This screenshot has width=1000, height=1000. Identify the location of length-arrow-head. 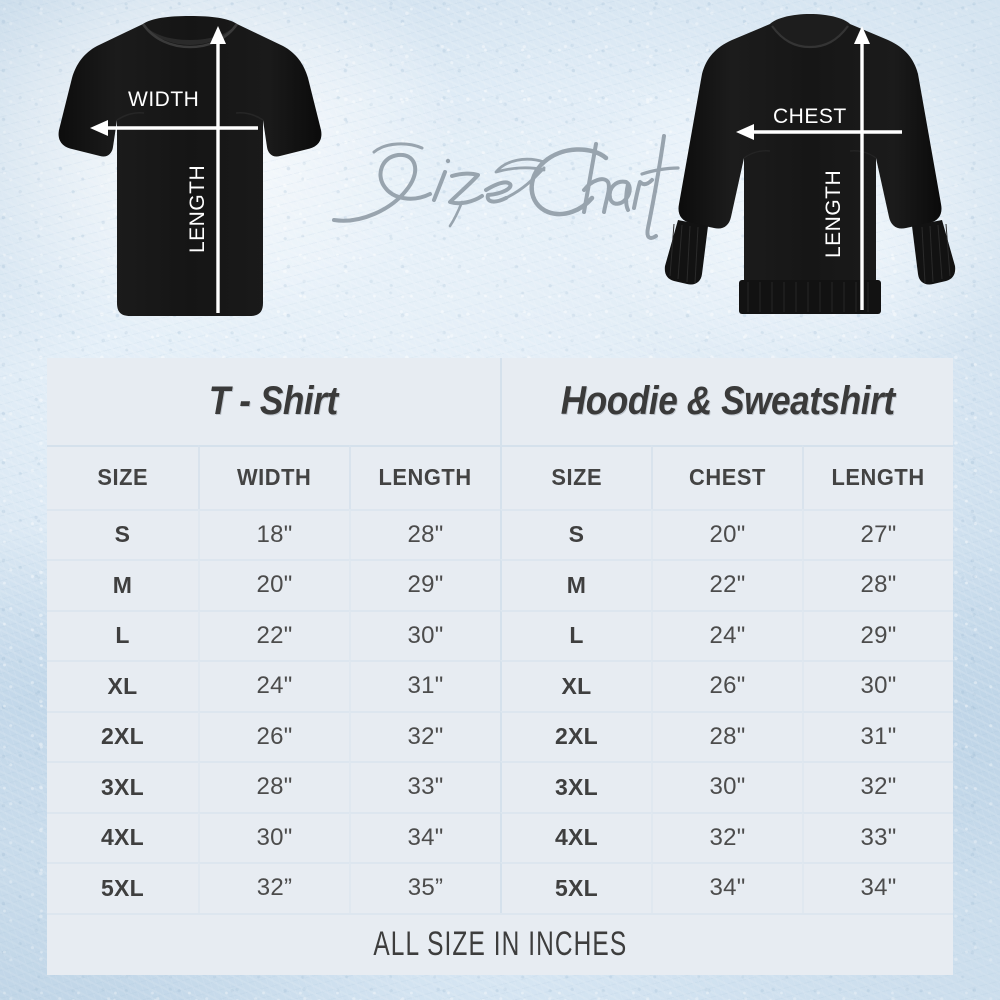
(218, 35).